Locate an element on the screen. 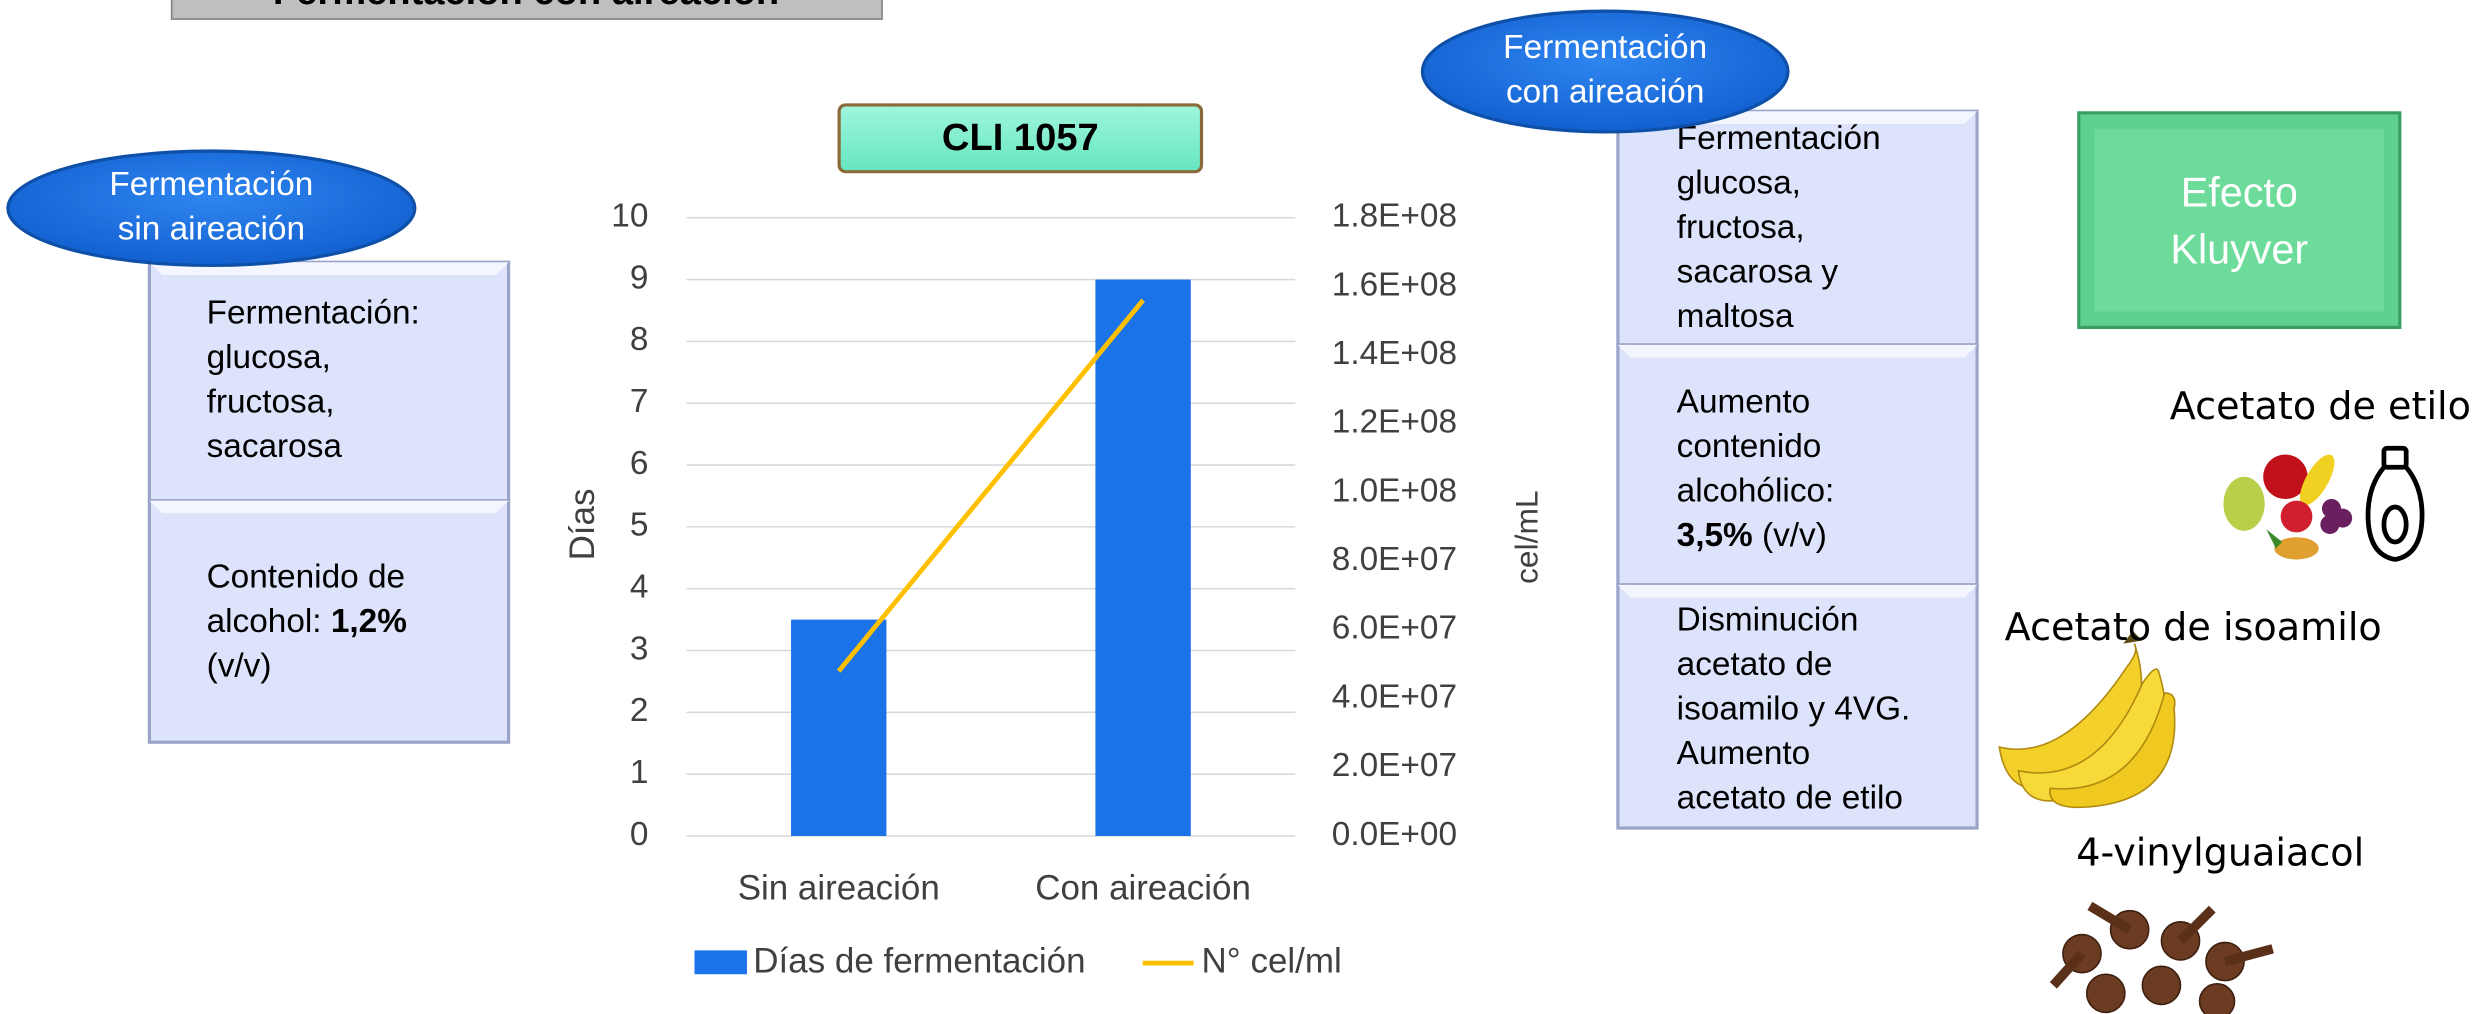 This screenshot has height=1014, width=2492. text-run: contenido is located at coordinates (1749, 446).